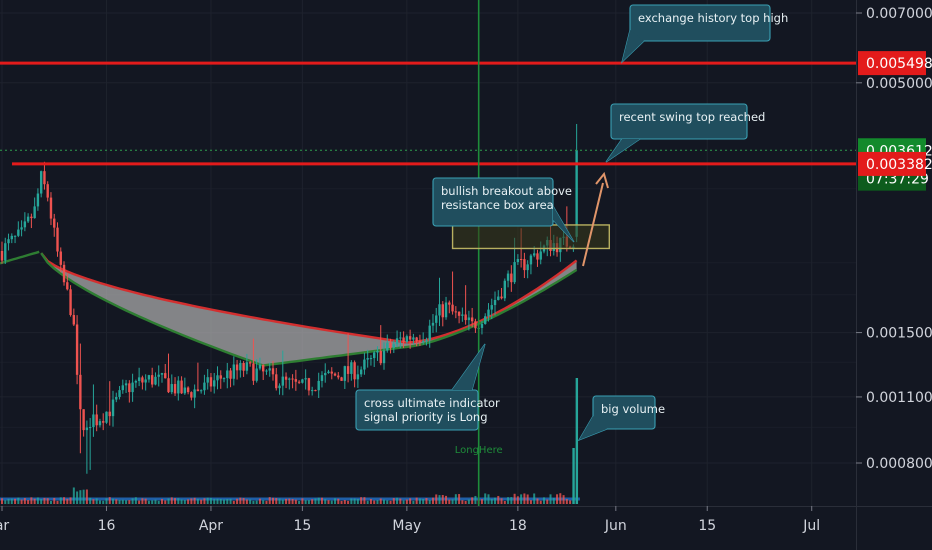 The width and height of the screenshot is (932, 550). Describe the element at coordinates (577, 441) in the screenshot. I see `volume-bar-spike` at that location.